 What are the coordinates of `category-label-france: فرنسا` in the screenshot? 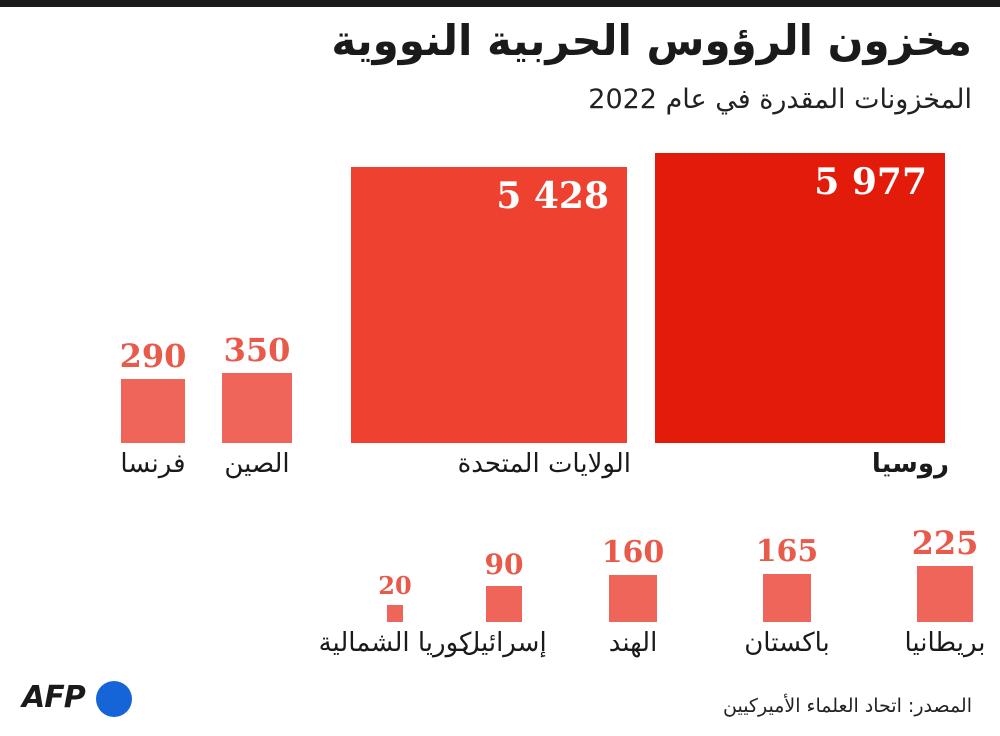 It's located at (153, 464).